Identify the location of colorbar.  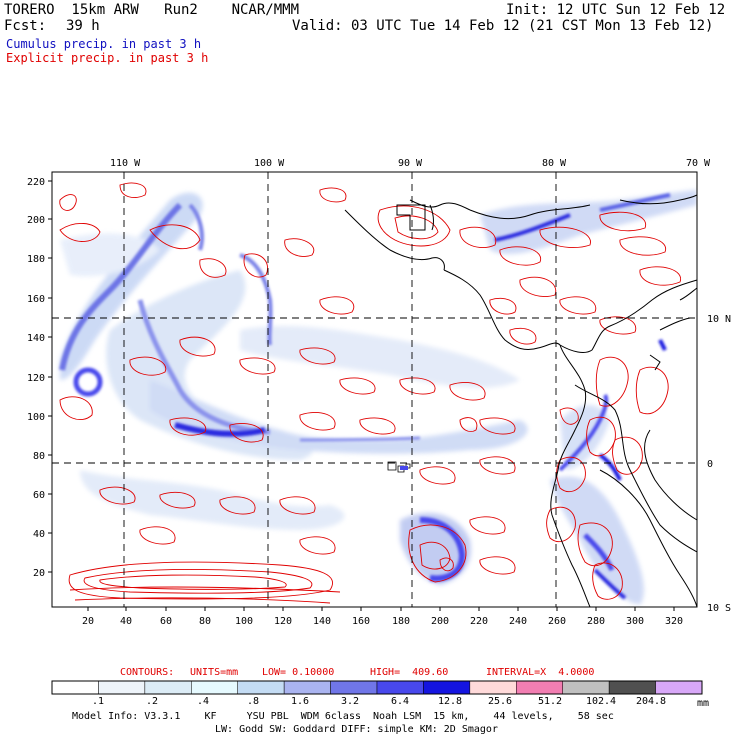
(377, 687).